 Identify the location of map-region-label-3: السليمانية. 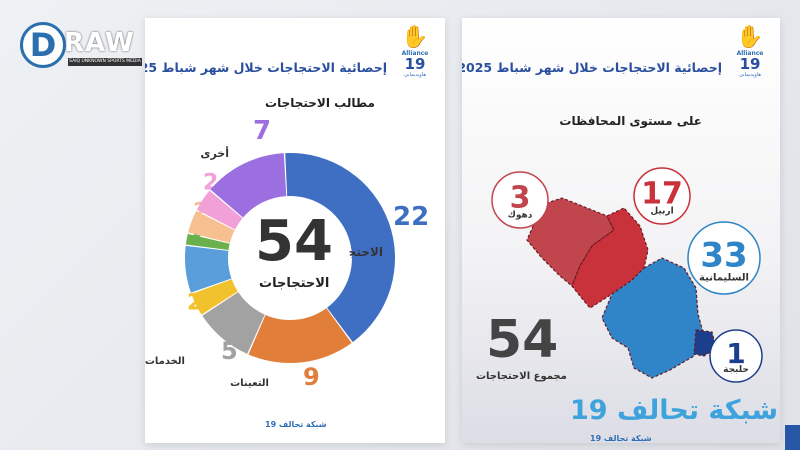
(724, 277).